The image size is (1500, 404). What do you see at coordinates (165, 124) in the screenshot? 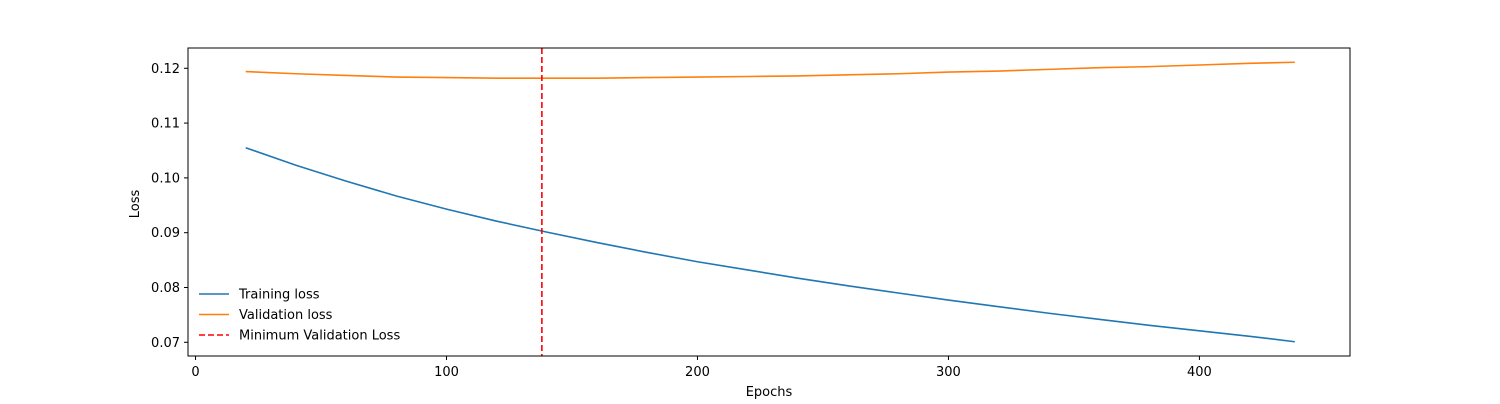
I see `y-tick-label: 0.11` at bounding box center [165, 124].